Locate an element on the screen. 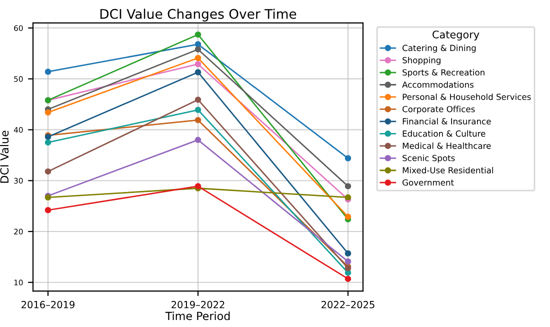  legend-label: Scenic Spots is located at coordinates (428, 158).